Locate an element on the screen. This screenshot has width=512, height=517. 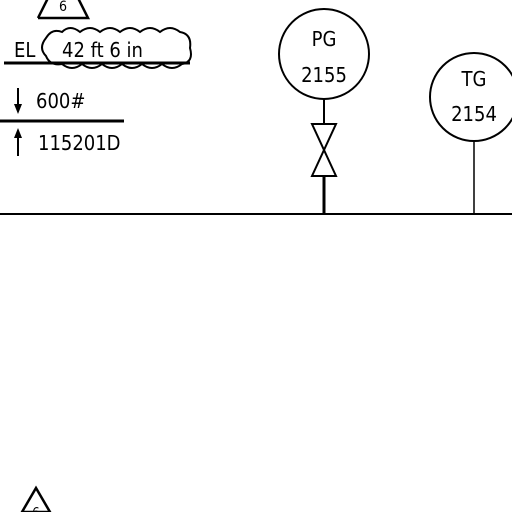
gate-valve-icon is located at coordinates (324, 150).